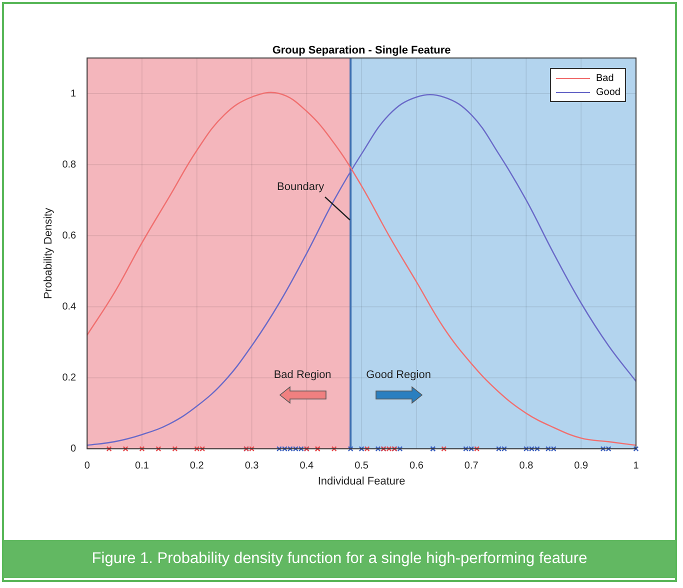  I want to click on legend-label: Good, so click(608, 92).